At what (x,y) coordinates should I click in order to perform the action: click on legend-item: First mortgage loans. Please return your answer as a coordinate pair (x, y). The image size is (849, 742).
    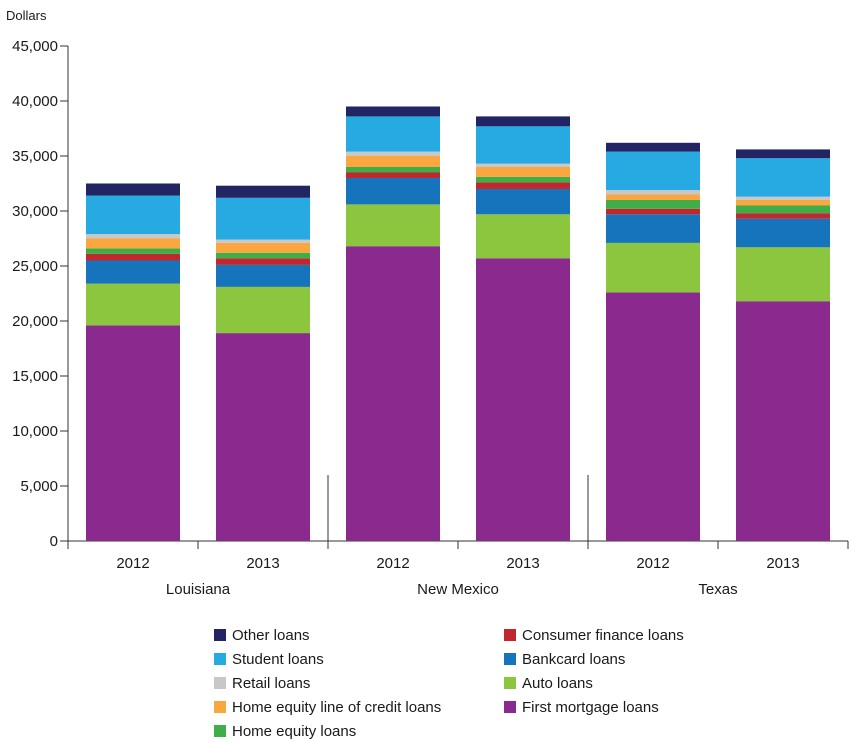
    Looking at the image, I should click on (581, 707).